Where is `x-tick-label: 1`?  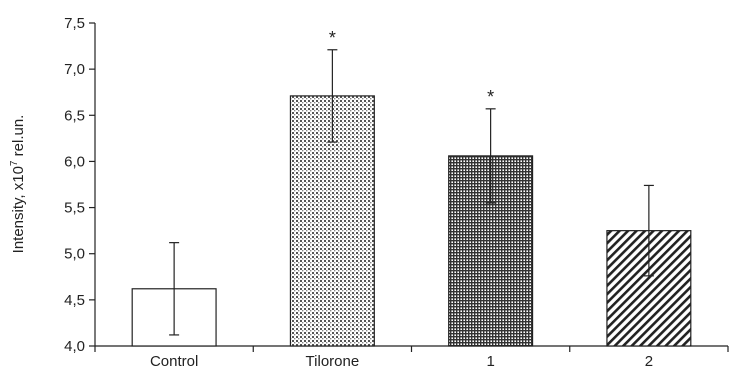 x-tick-label: 1 is located at coordinates (490, 360).